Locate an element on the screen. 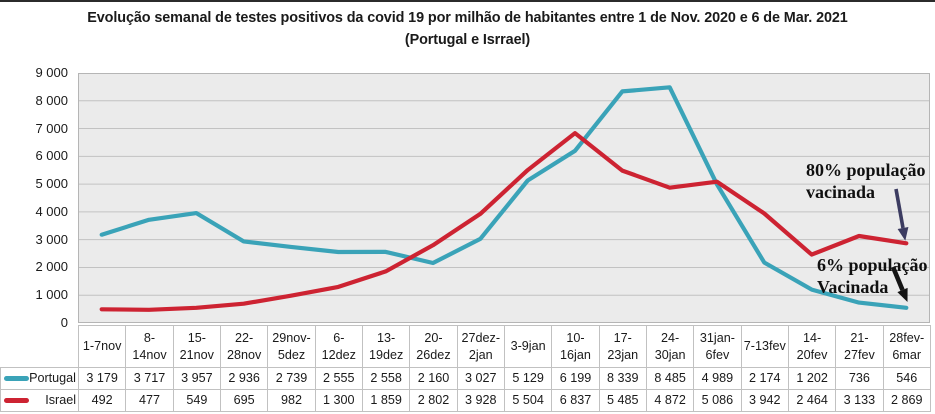 The width and height of the screenshot is (935, 414). annotation-line: 6% população is located at coordinates (872, 265).